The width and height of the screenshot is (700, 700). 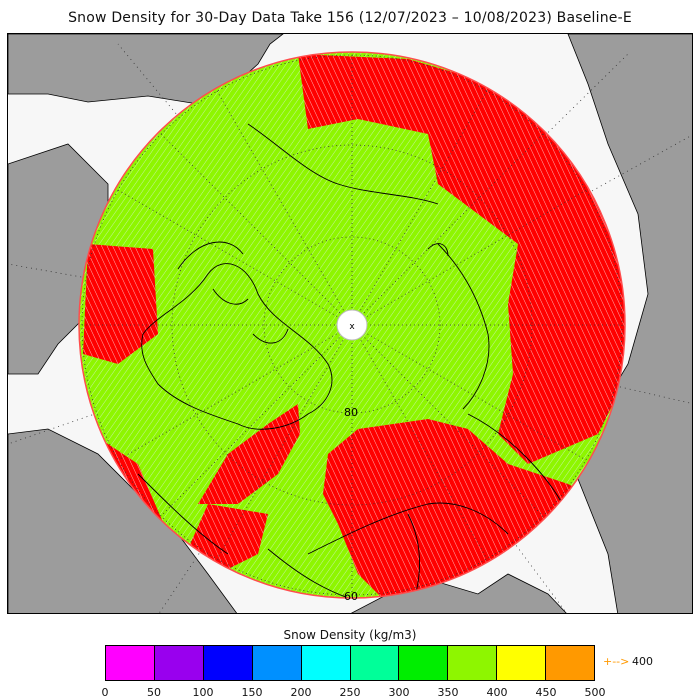 I want to click on legend-overflow-arrow-icon: +-->, so click(x=616, y=661).